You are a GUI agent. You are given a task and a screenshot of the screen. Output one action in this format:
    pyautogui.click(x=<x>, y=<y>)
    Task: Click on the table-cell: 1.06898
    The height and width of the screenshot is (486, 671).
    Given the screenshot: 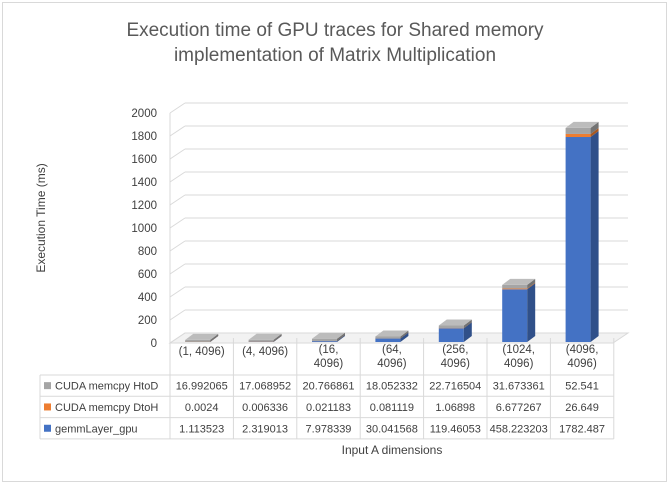 What is the action you would take?
    pyautogui.click(x=455, y=408)
    